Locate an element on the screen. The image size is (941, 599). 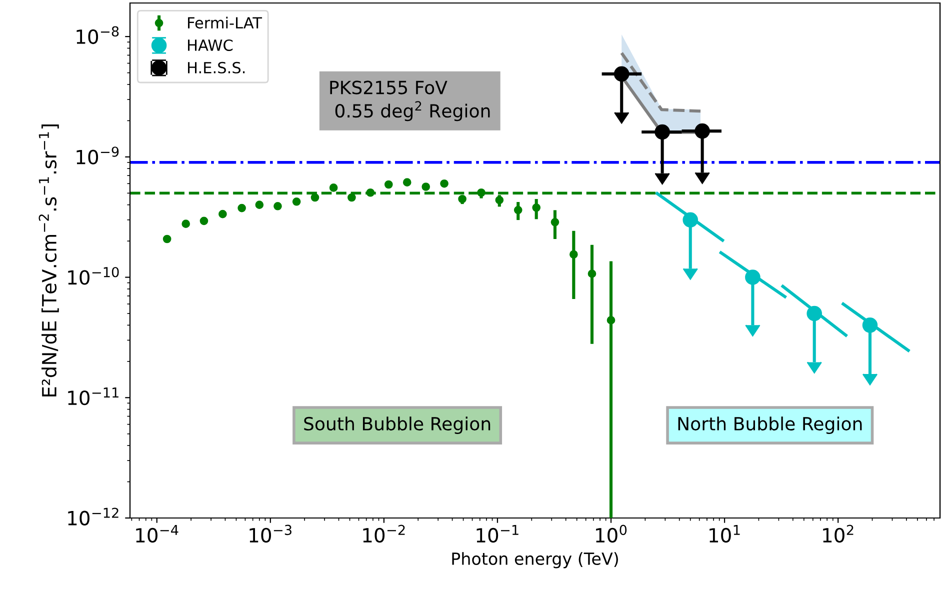
x-tick-label: 10$^{−3}$ is located at coordinates (271, 533).